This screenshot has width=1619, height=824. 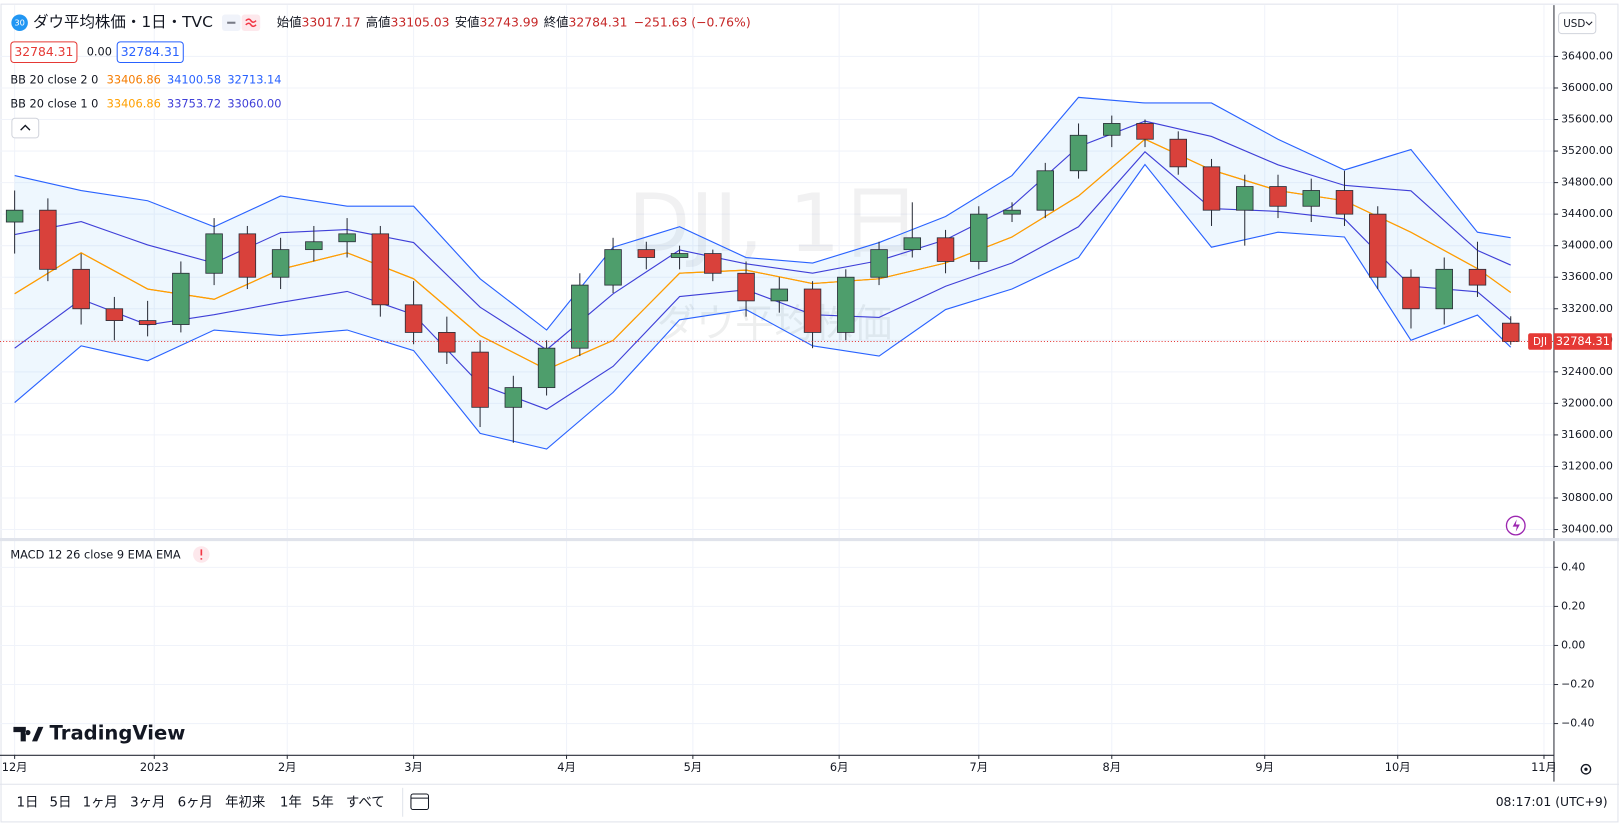 I want to click on currency: USD, so click(x=1574, y=24).